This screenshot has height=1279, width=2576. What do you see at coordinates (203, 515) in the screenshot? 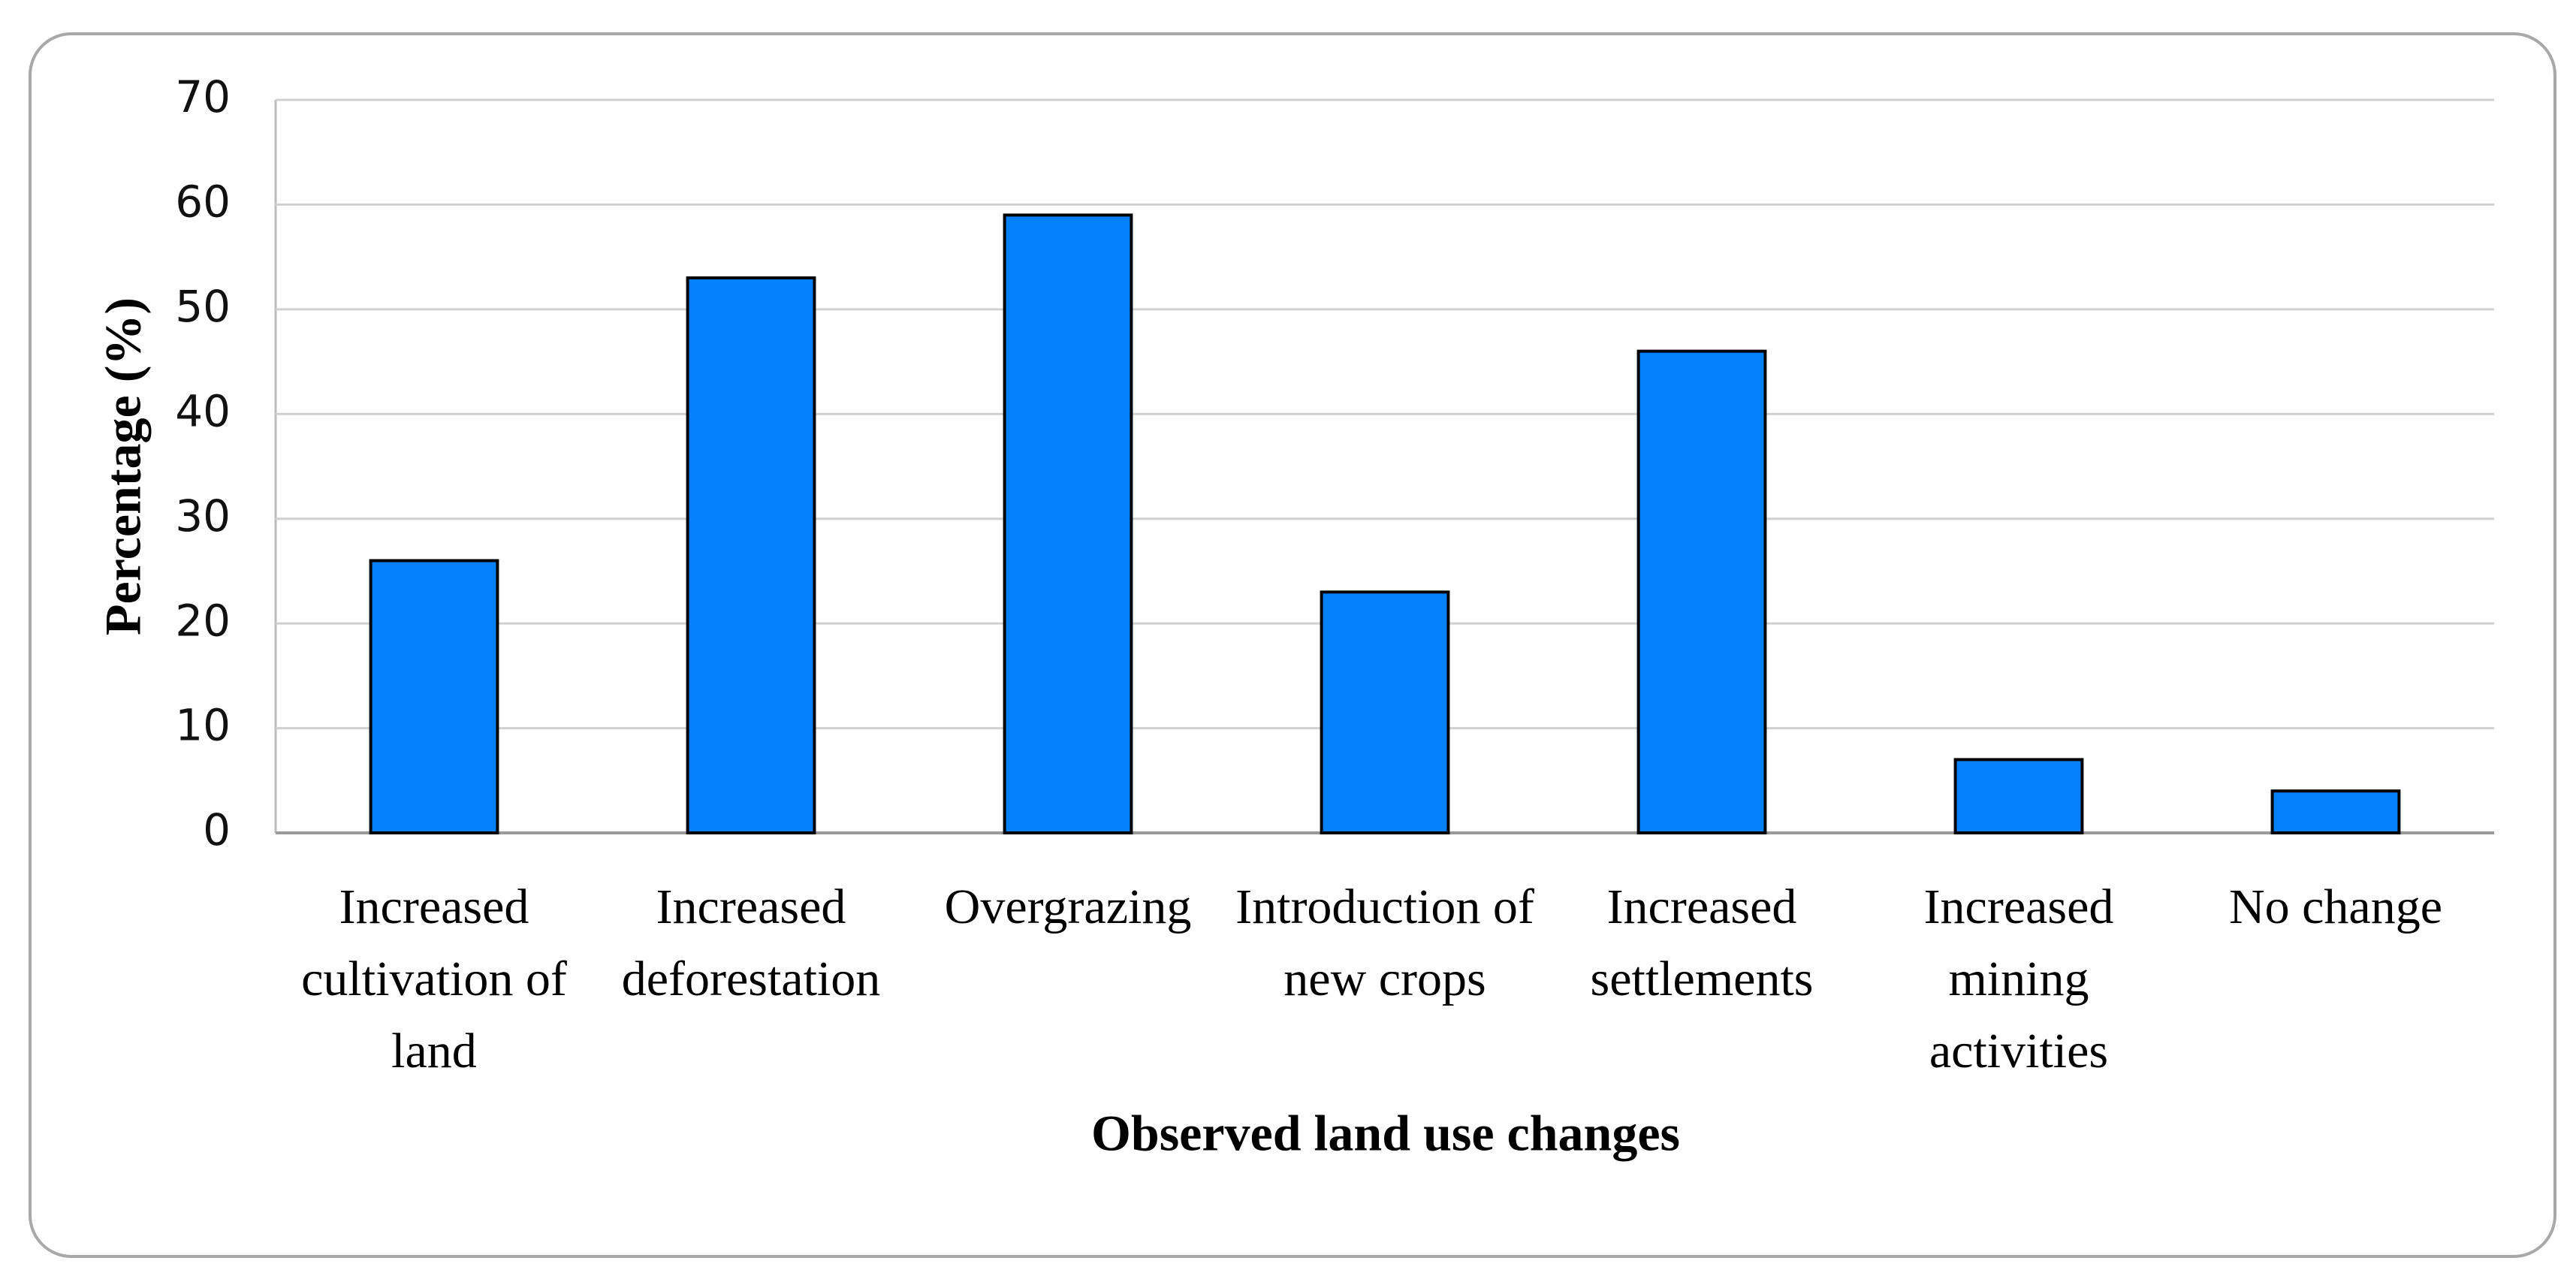
I see `y-tick-label: 30` at bounding box center [203, 515].